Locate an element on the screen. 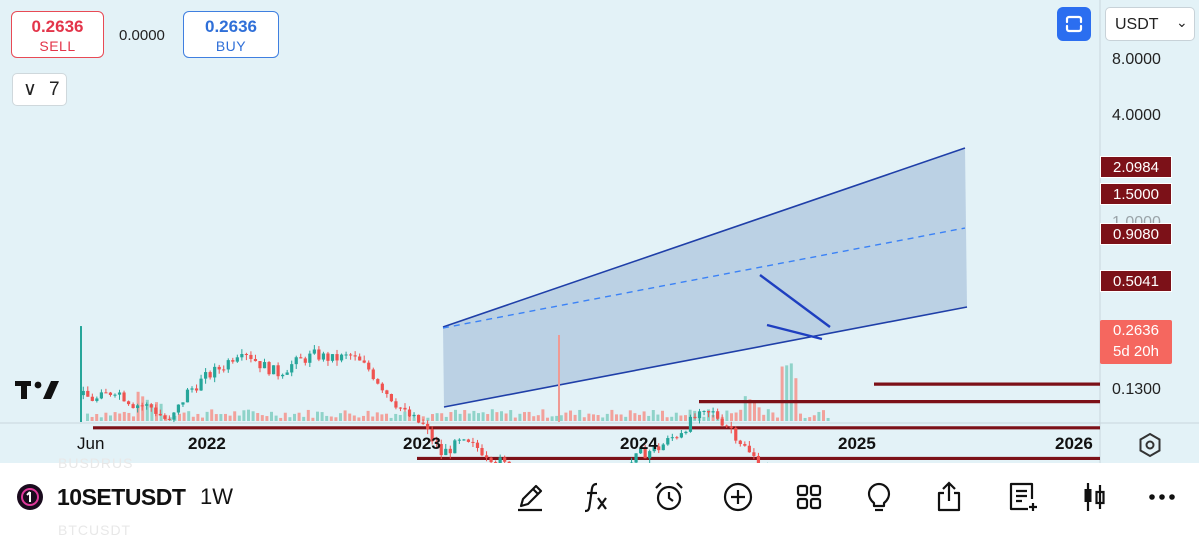 The width and height of the screenshot is (1199, 538). bulb-icon is located at coordinates (879, 497).